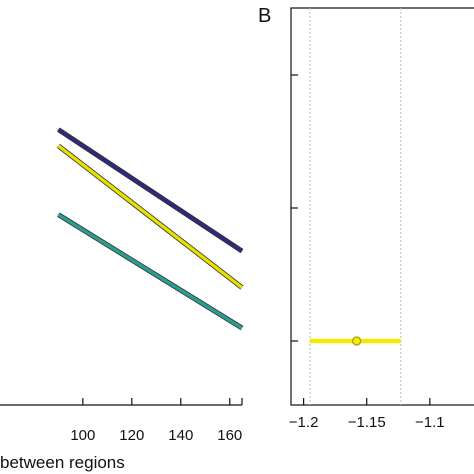 The height and width of the screenshot is (474, 474). I want to click on panel-b-x-tick-label: −1.2, so click(304, 422).